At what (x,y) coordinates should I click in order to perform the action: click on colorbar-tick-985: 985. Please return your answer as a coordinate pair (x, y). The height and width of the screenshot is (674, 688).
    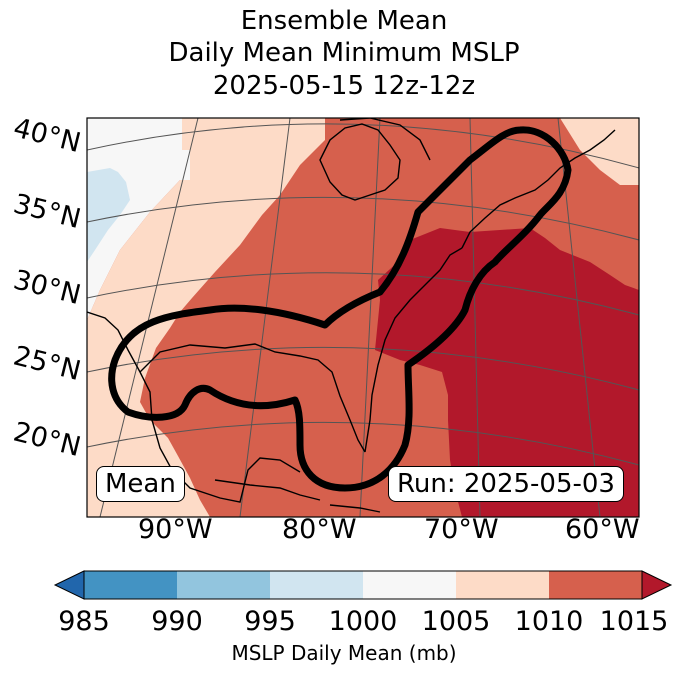
    Looking at the image, I should click on (84, 621).